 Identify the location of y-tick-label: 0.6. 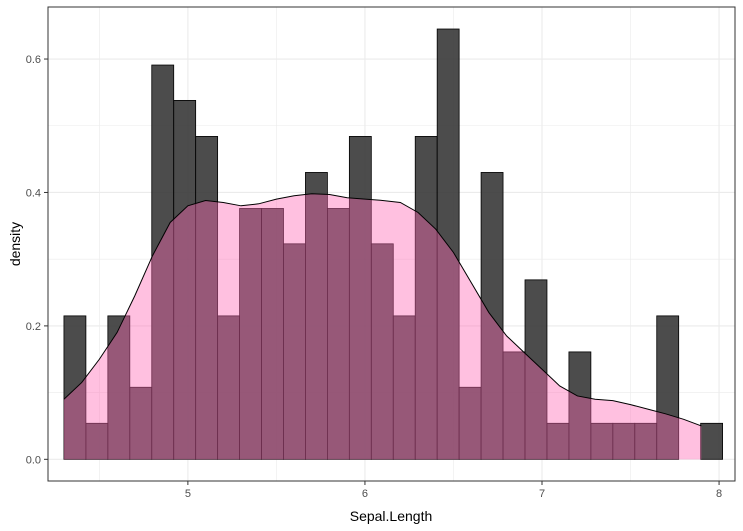
(33, 60).